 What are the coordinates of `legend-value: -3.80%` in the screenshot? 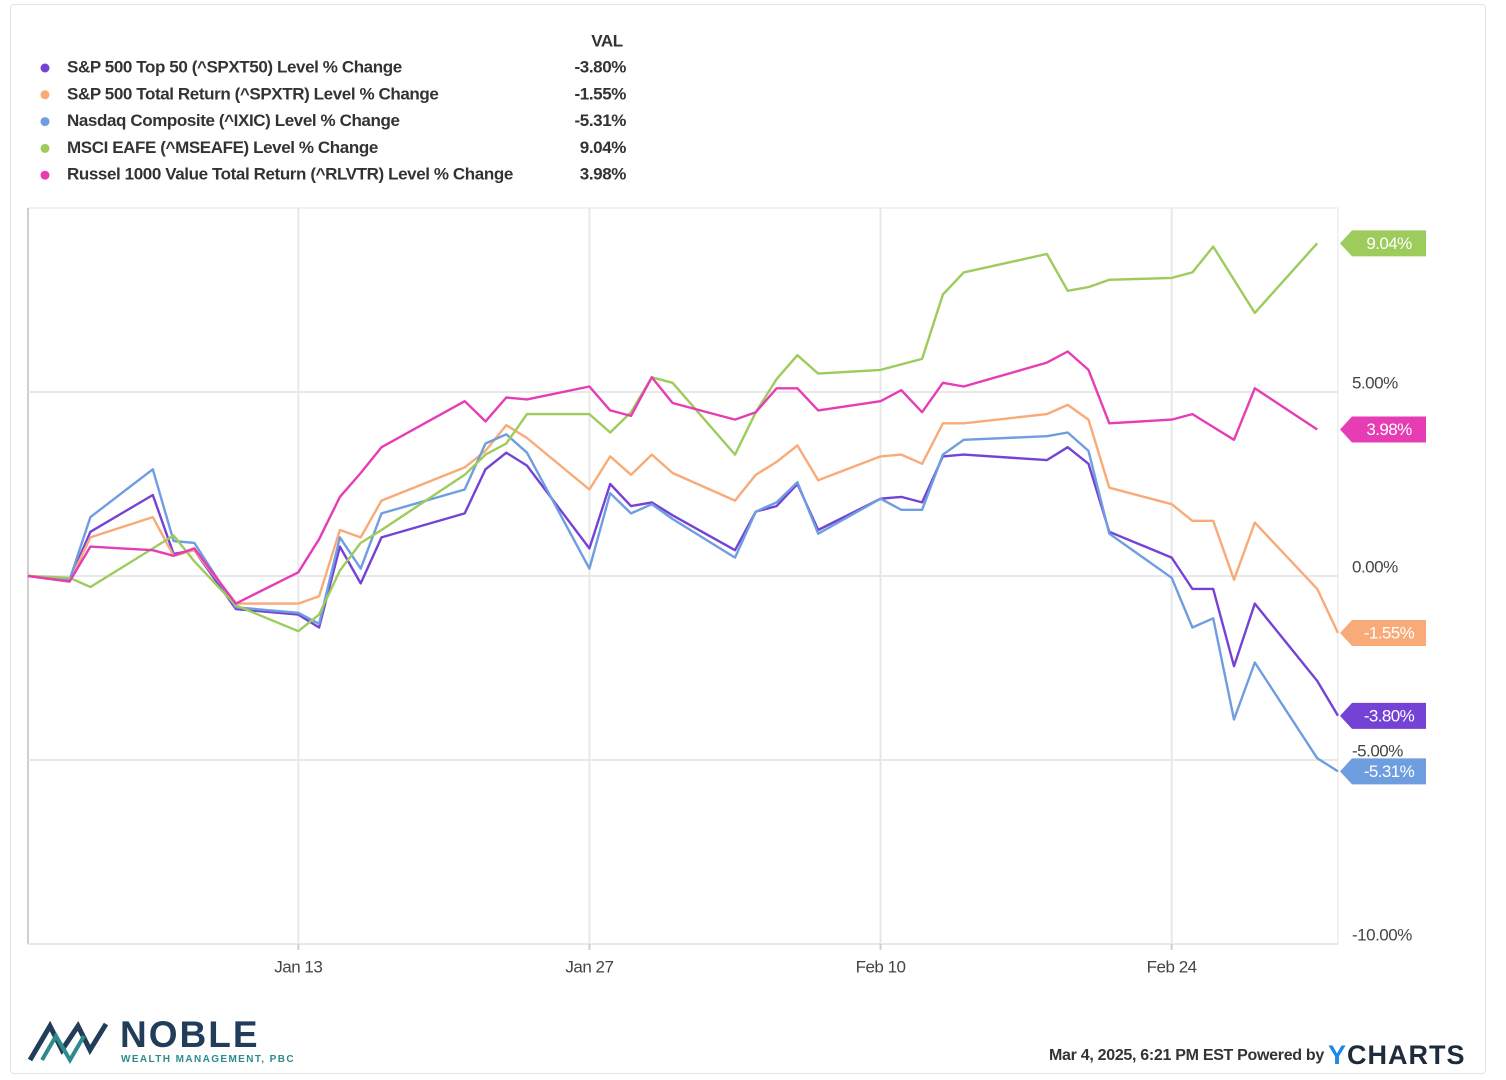 It's located at (601, 66).